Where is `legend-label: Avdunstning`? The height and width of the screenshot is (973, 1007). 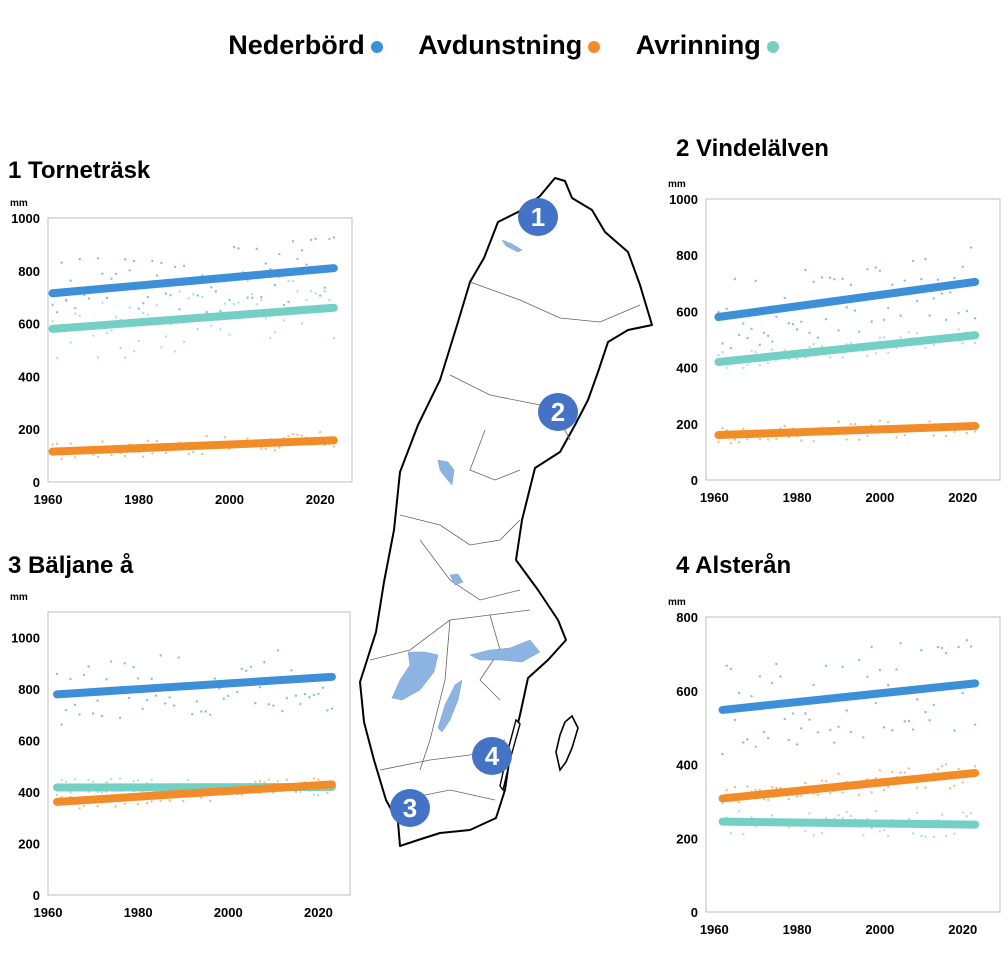
legend-label: Avdunstning is located at coordinates (500, 45).